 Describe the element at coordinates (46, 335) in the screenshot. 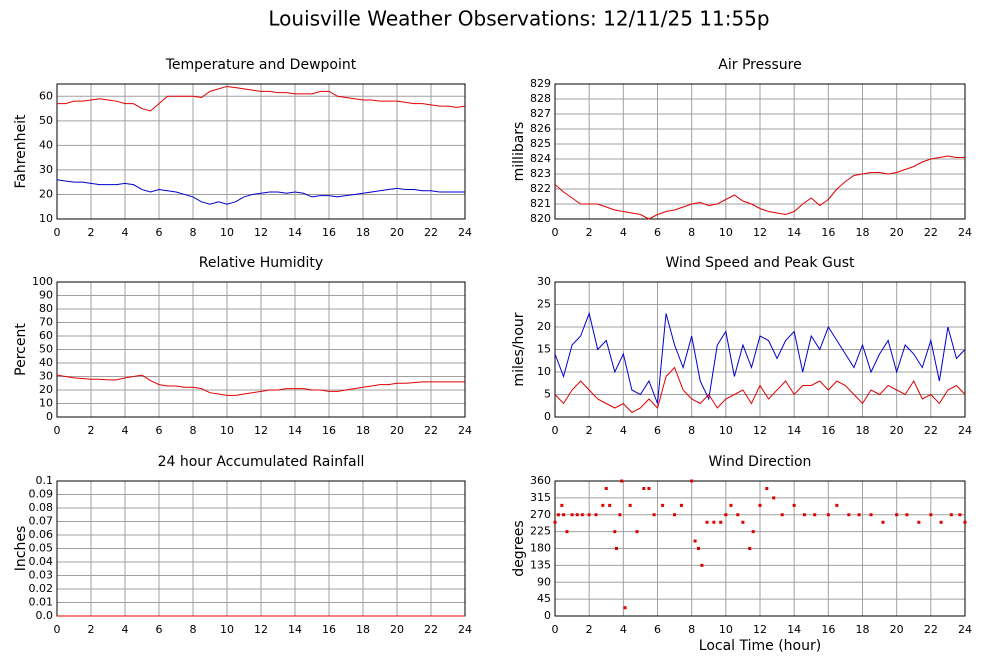

I see `y-tick-label: 60` at that location.